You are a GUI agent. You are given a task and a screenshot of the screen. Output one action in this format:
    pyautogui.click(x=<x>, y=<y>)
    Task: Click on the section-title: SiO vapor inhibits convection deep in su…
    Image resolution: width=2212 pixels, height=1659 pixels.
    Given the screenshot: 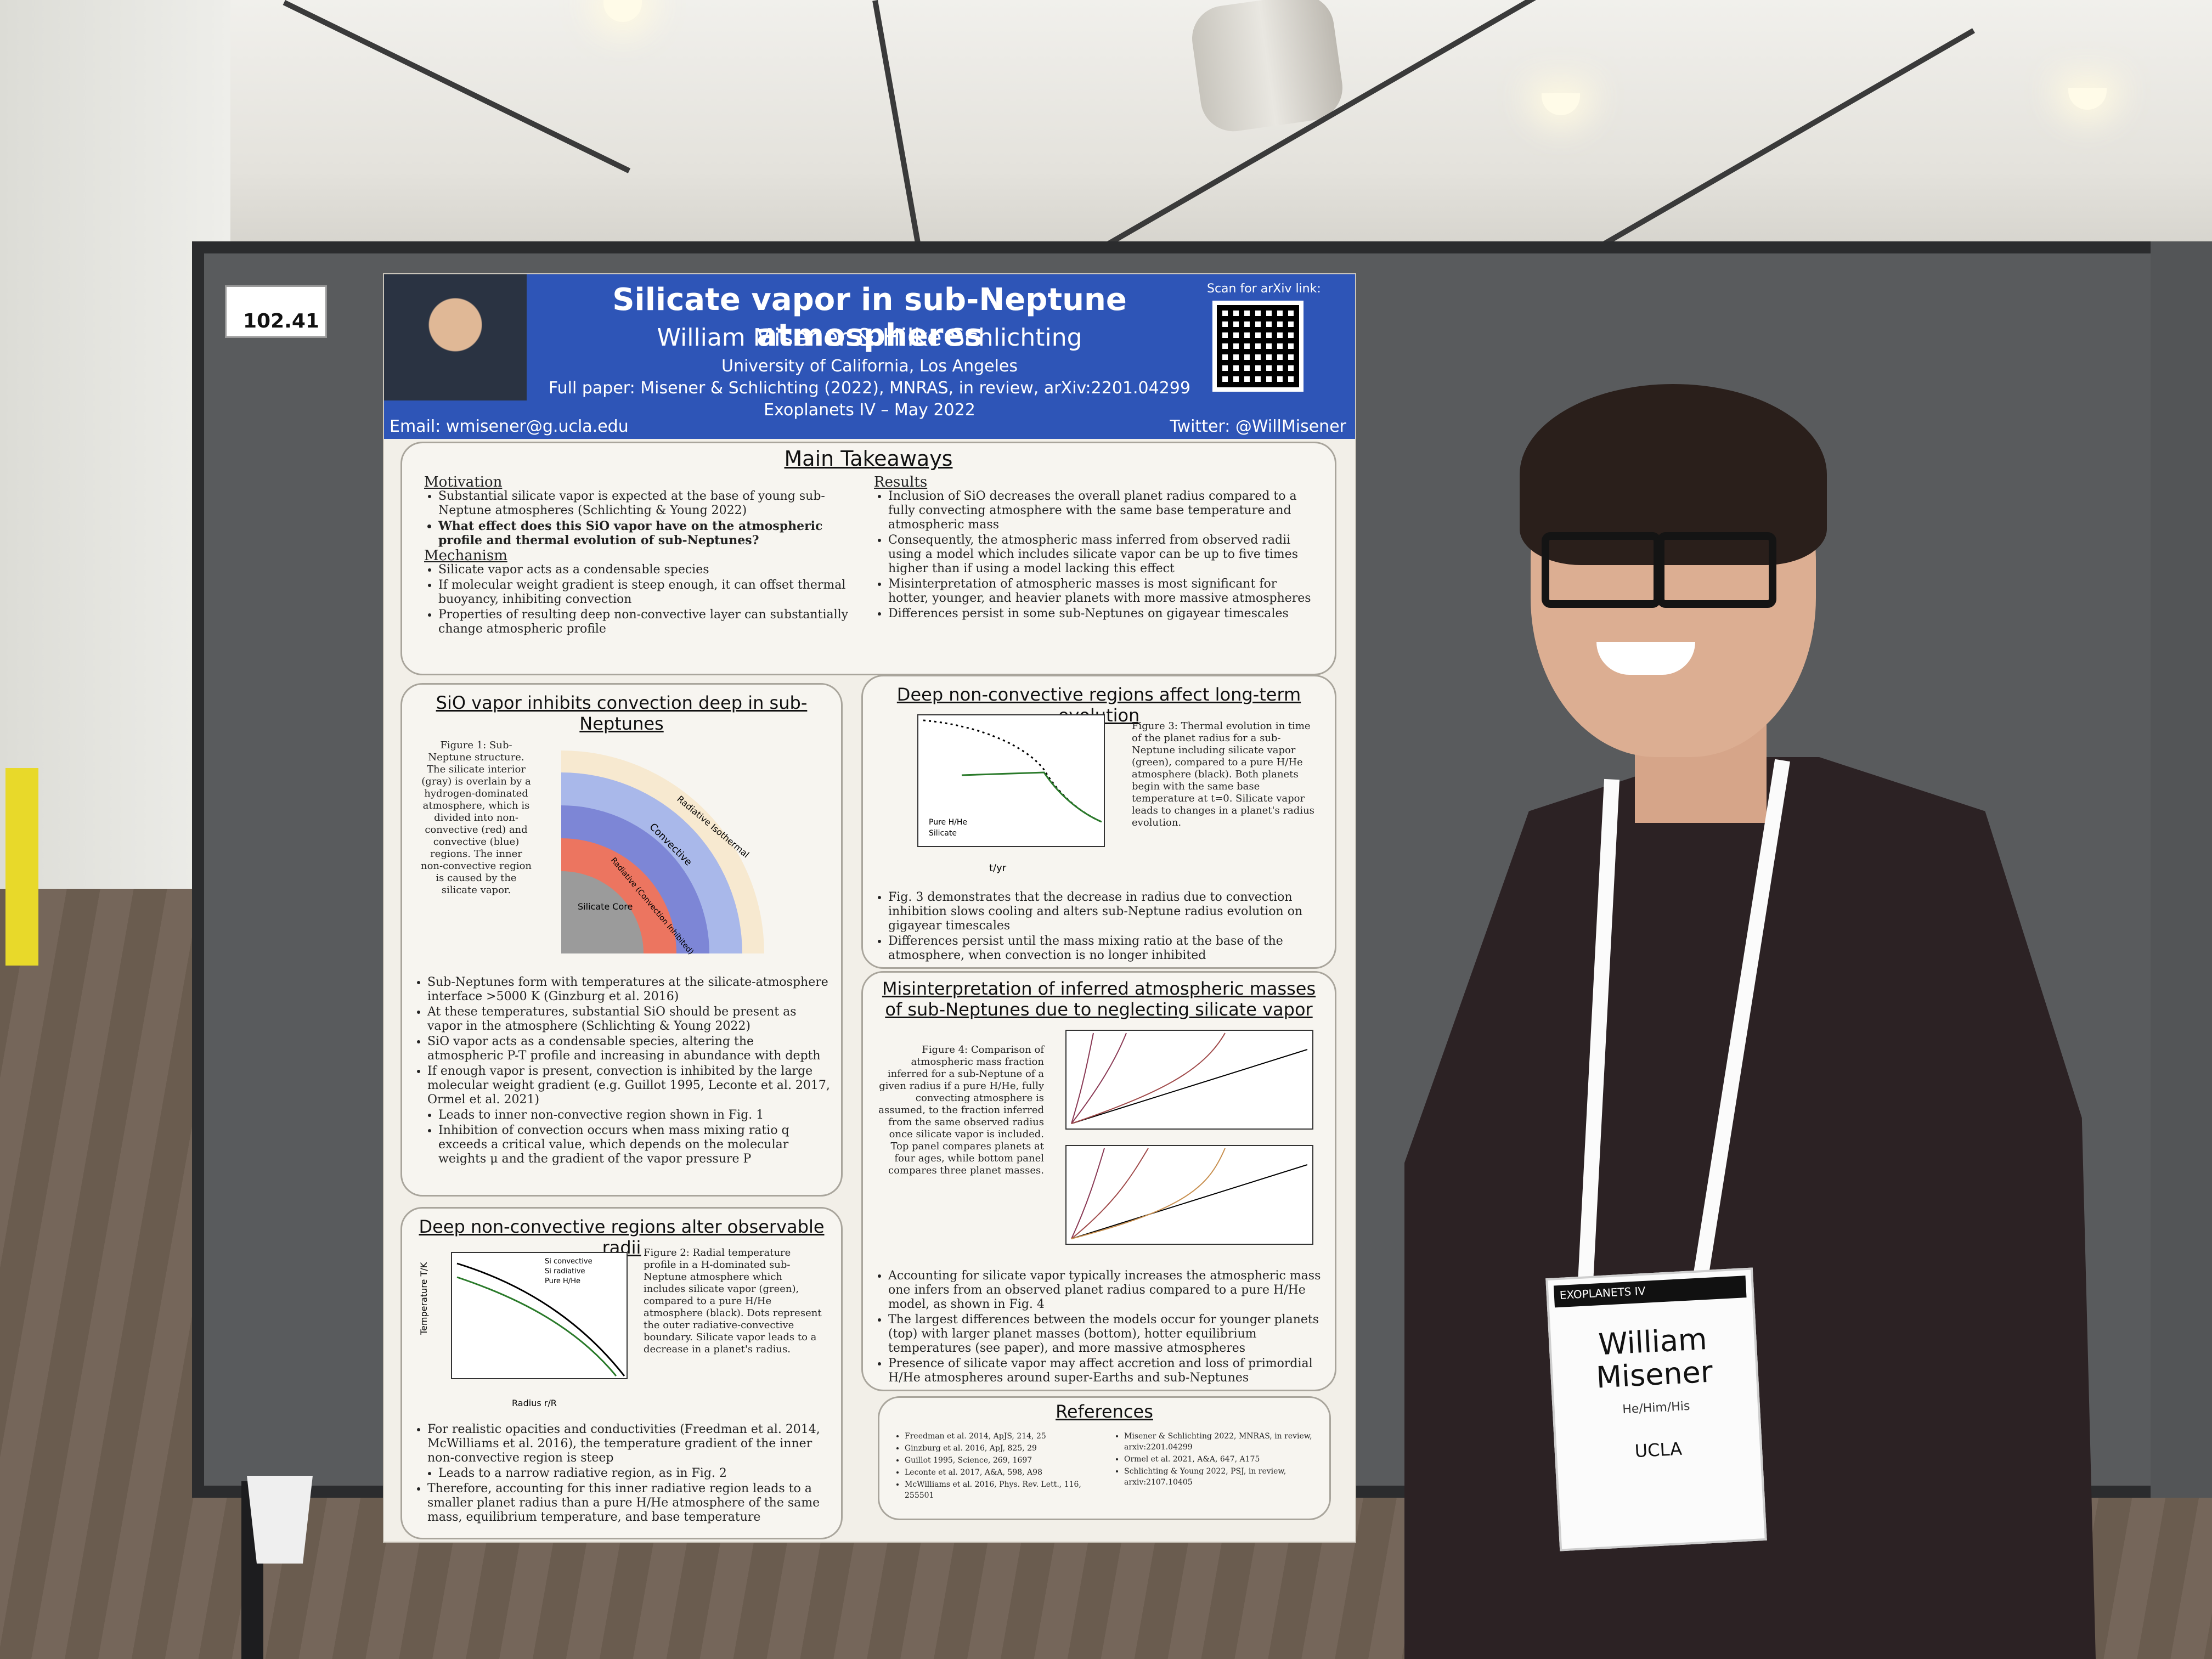 What is the action you would take?
    pyautogui.click(x=622, y=713)
    